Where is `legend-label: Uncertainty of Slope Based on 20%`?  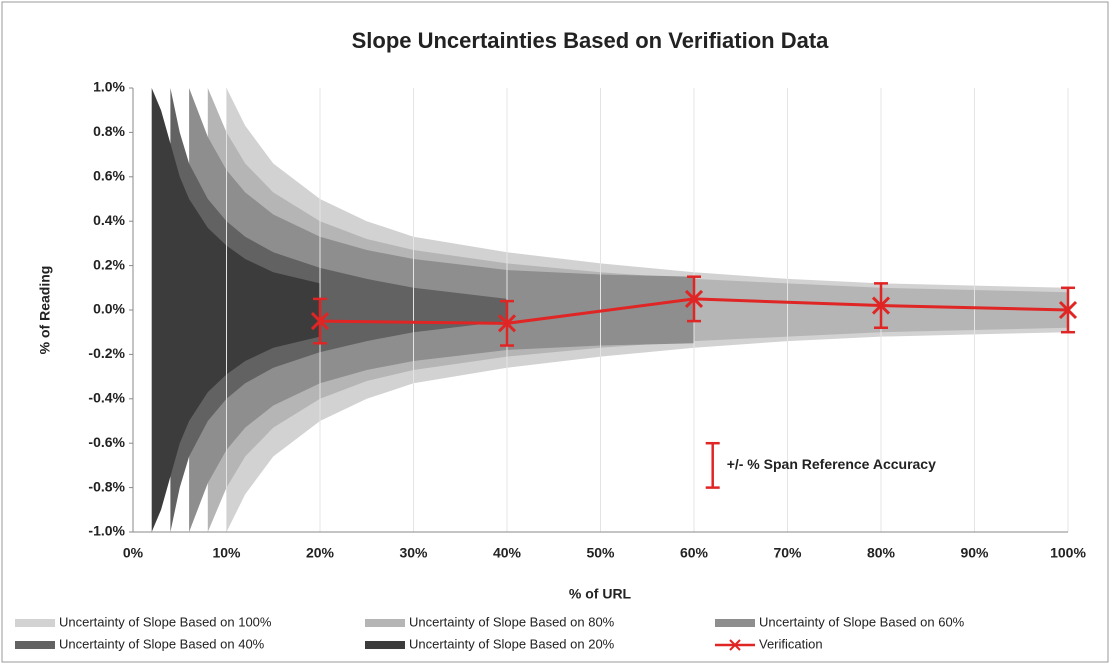
legend-label: Uncertainty of Slope Based on 20% is located at coordinates (512, 643).